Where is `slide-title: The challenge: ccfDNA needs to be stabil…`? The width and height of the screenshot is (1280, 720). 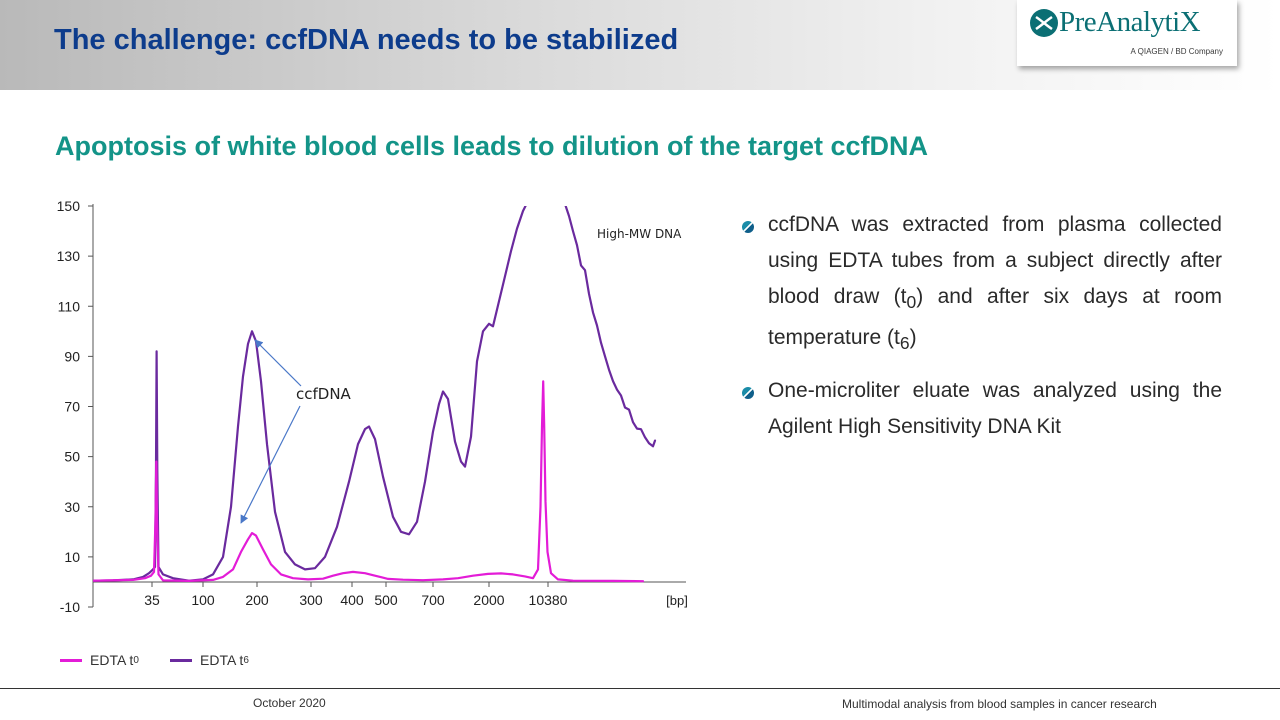 slide-title: The challenge: ccfDNA needs to be stabil… is located at coordinates (366, 40).